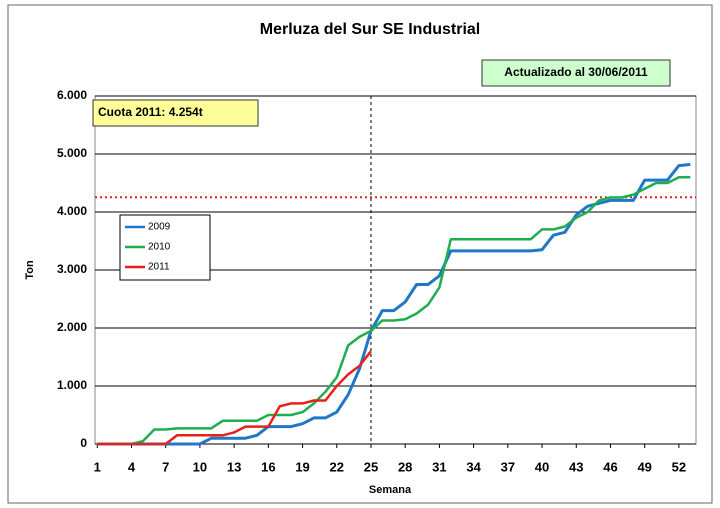 This screenshot has height=508, width=720. Describe the element at coordinates (268, 466) in the screenshot. I see `x-tick-label: 16` at that location.